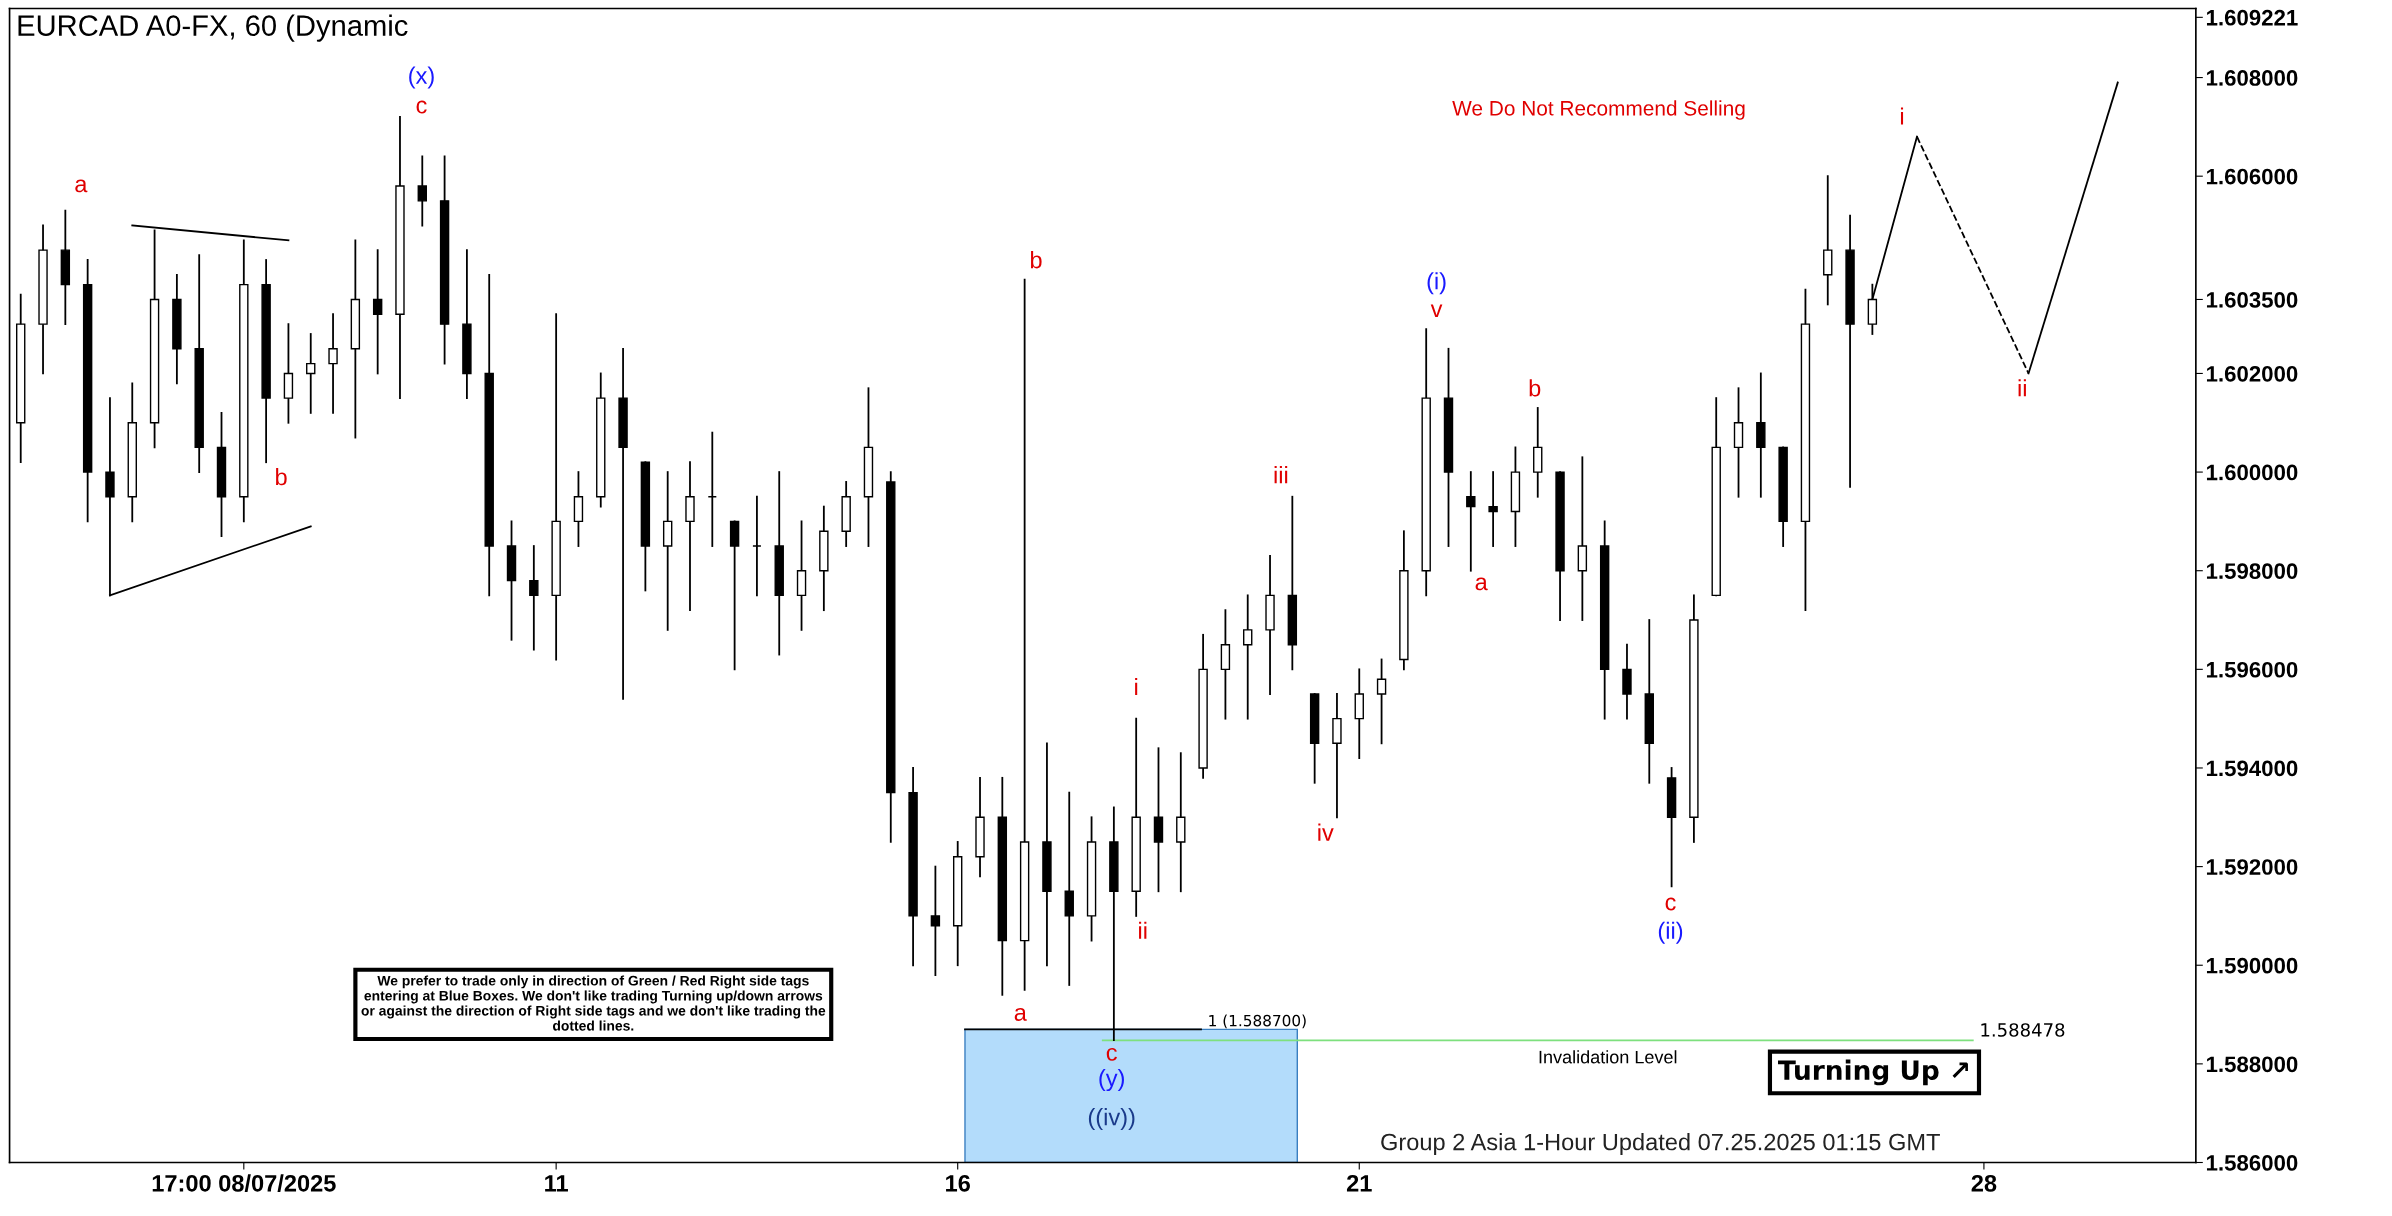 This screenshot has width=2392, height=1216. Describe the element at coordinates (2252, 571) in the screenshot. I see `y-tick-label: 1.598000` at that location.